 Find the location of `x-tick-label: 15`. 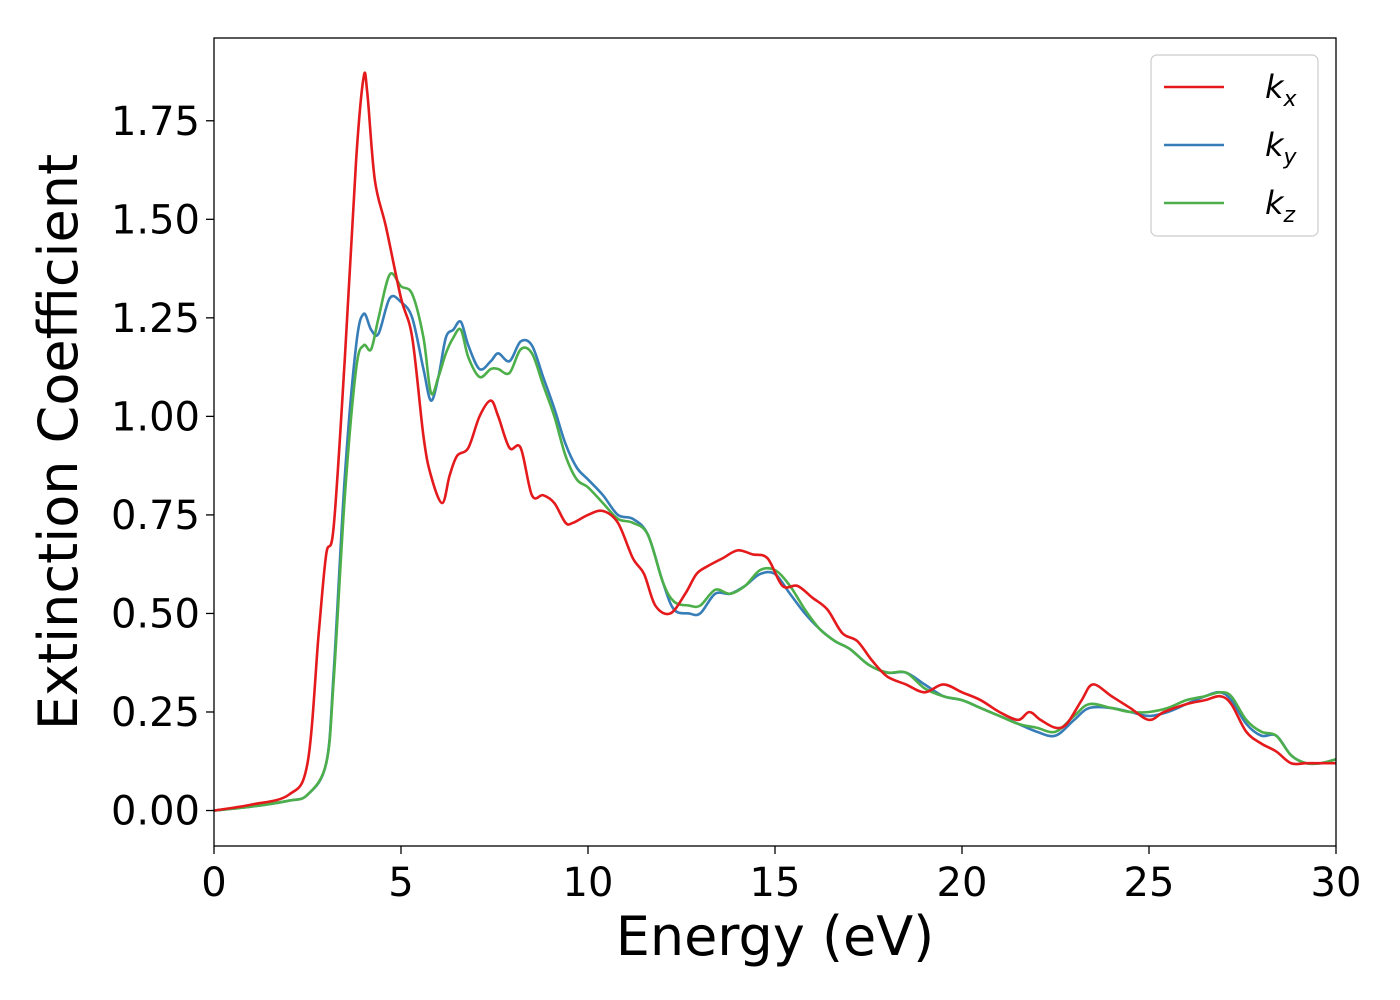

x-tick-label: 15 is located at coordinates (775, 883).